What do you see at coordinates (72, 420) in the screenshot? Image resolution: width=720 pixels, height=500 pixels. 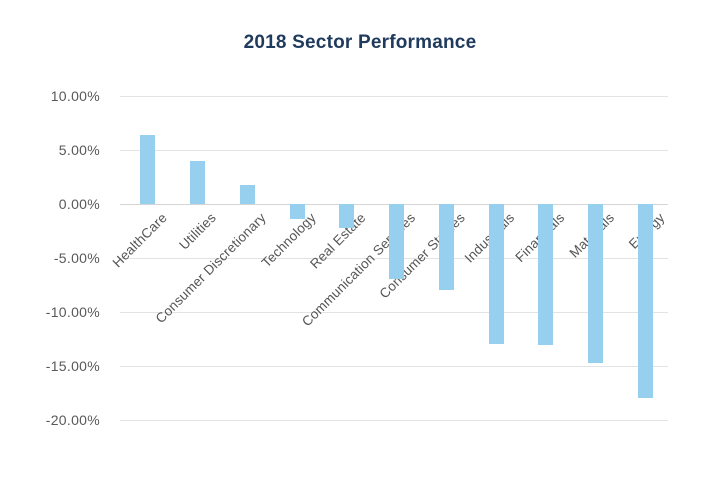 I see `y-tick-label: -20.00%` at bounding box center [72, 420].